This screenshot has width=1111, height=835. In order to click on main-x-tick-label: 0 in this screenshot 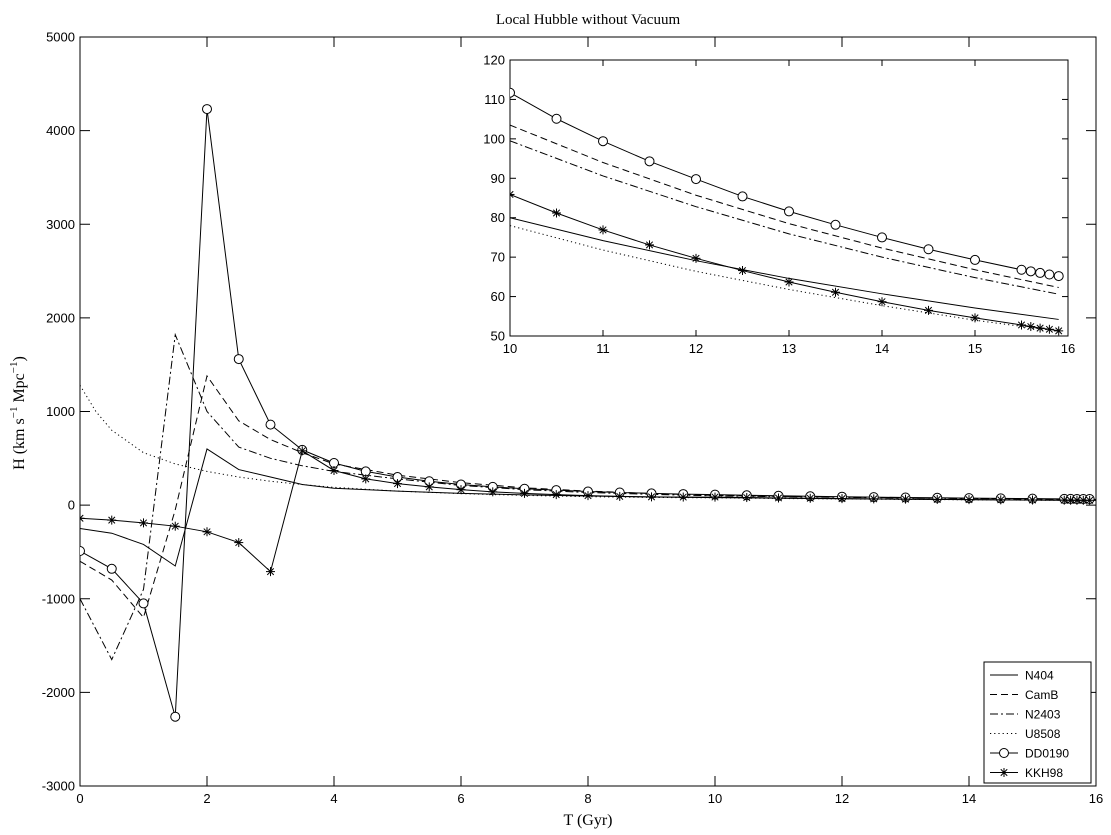, I will do `click(79, 798)`.